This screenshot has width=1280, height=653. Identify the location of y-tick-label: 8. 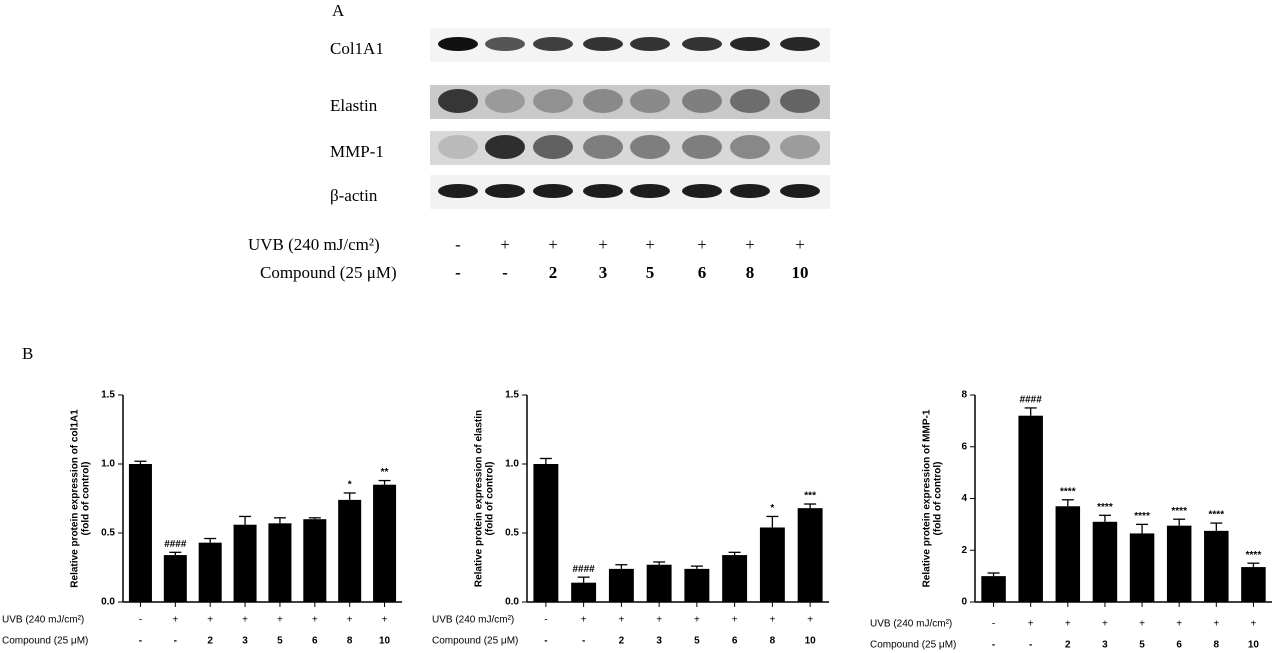
(964, 395).